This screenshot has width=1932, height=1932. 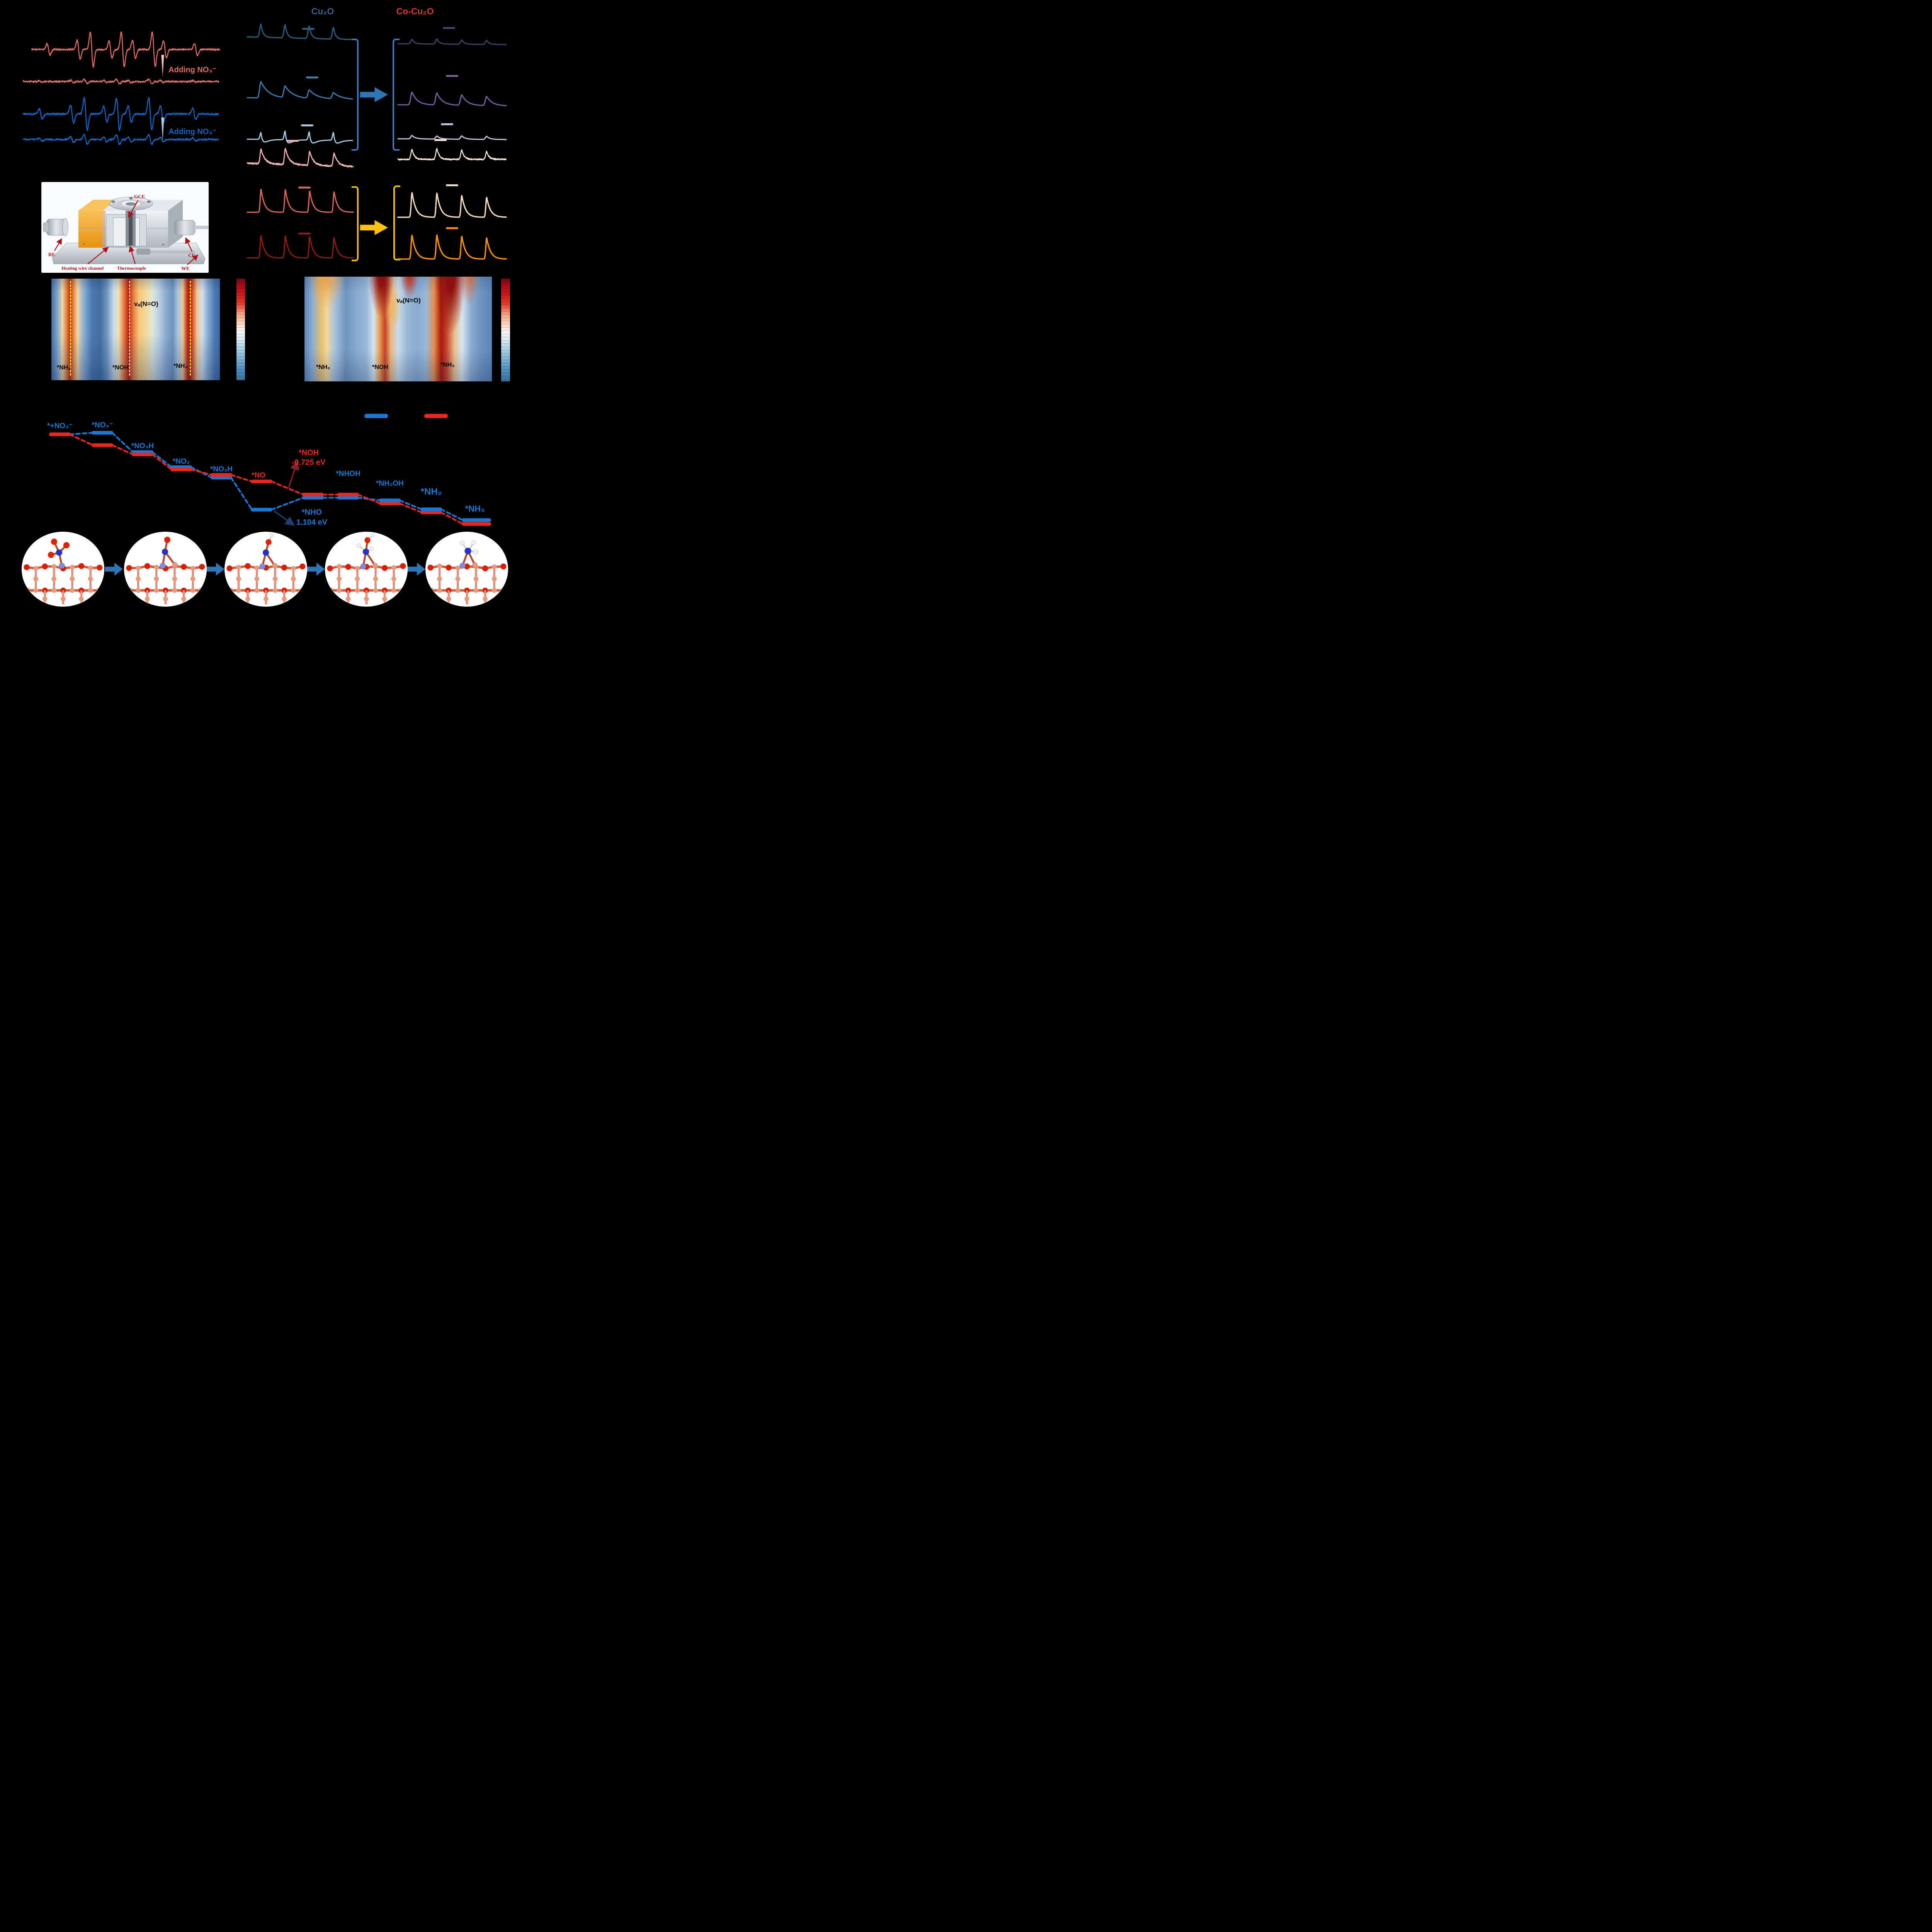 I want to click on arrow-lt-group, so click(x=374, y=228).